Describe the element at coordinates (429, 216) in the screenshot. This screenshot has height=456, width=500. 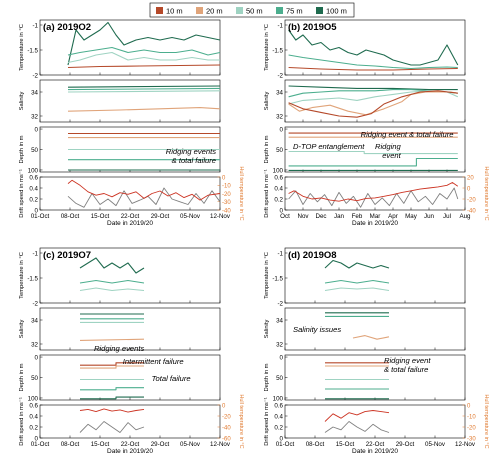
I see `x-tick-label: Jun` at that location.